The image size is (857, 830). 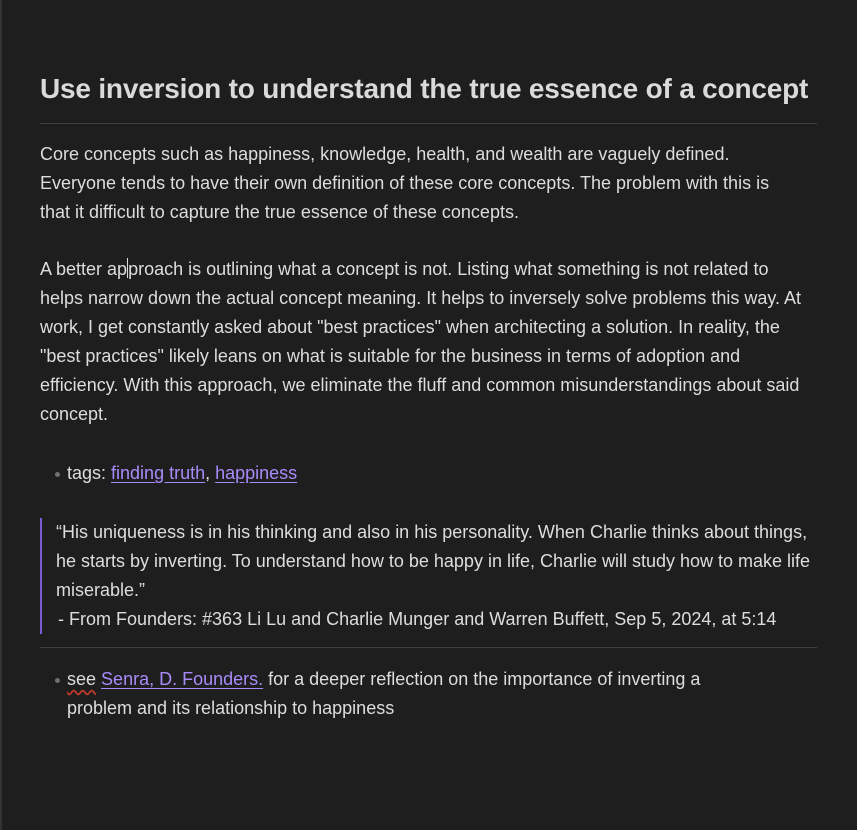 I want to click on window-edge, so click(x=1, y=415).